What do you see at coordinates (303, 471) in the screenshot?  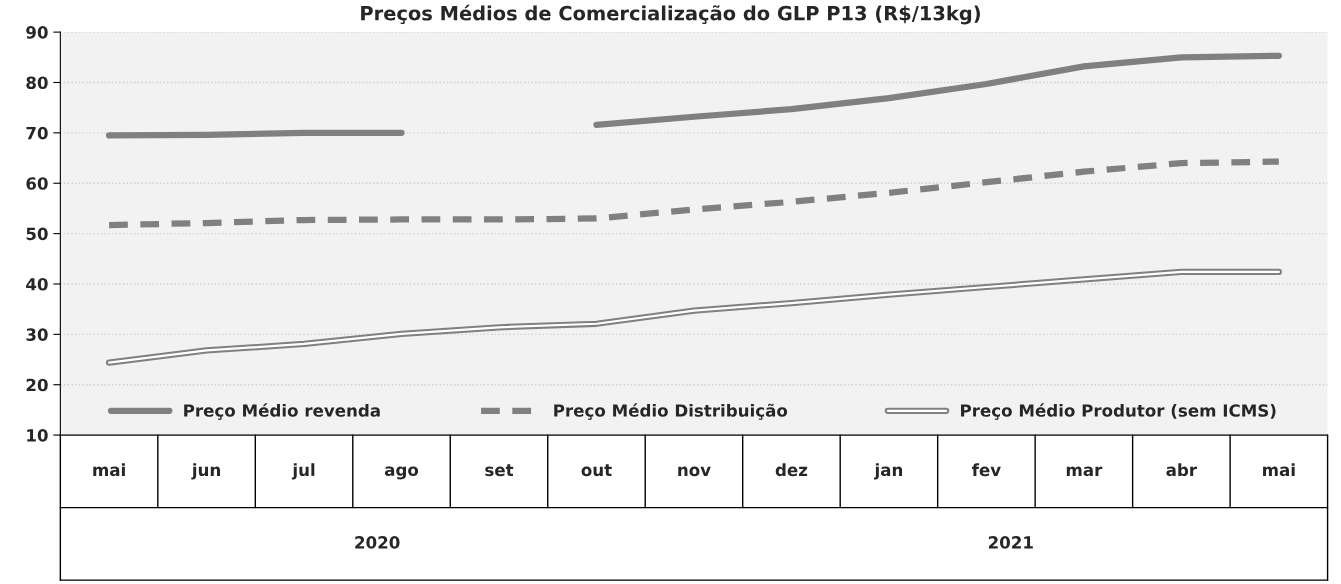 I see `x-tick-label: jul` at bounding box center [303, 471].